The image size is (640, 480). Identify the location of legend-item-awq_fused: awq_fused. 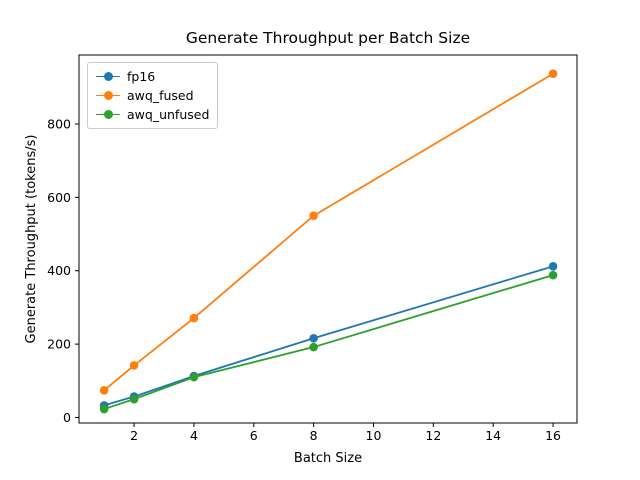
(152, 95).